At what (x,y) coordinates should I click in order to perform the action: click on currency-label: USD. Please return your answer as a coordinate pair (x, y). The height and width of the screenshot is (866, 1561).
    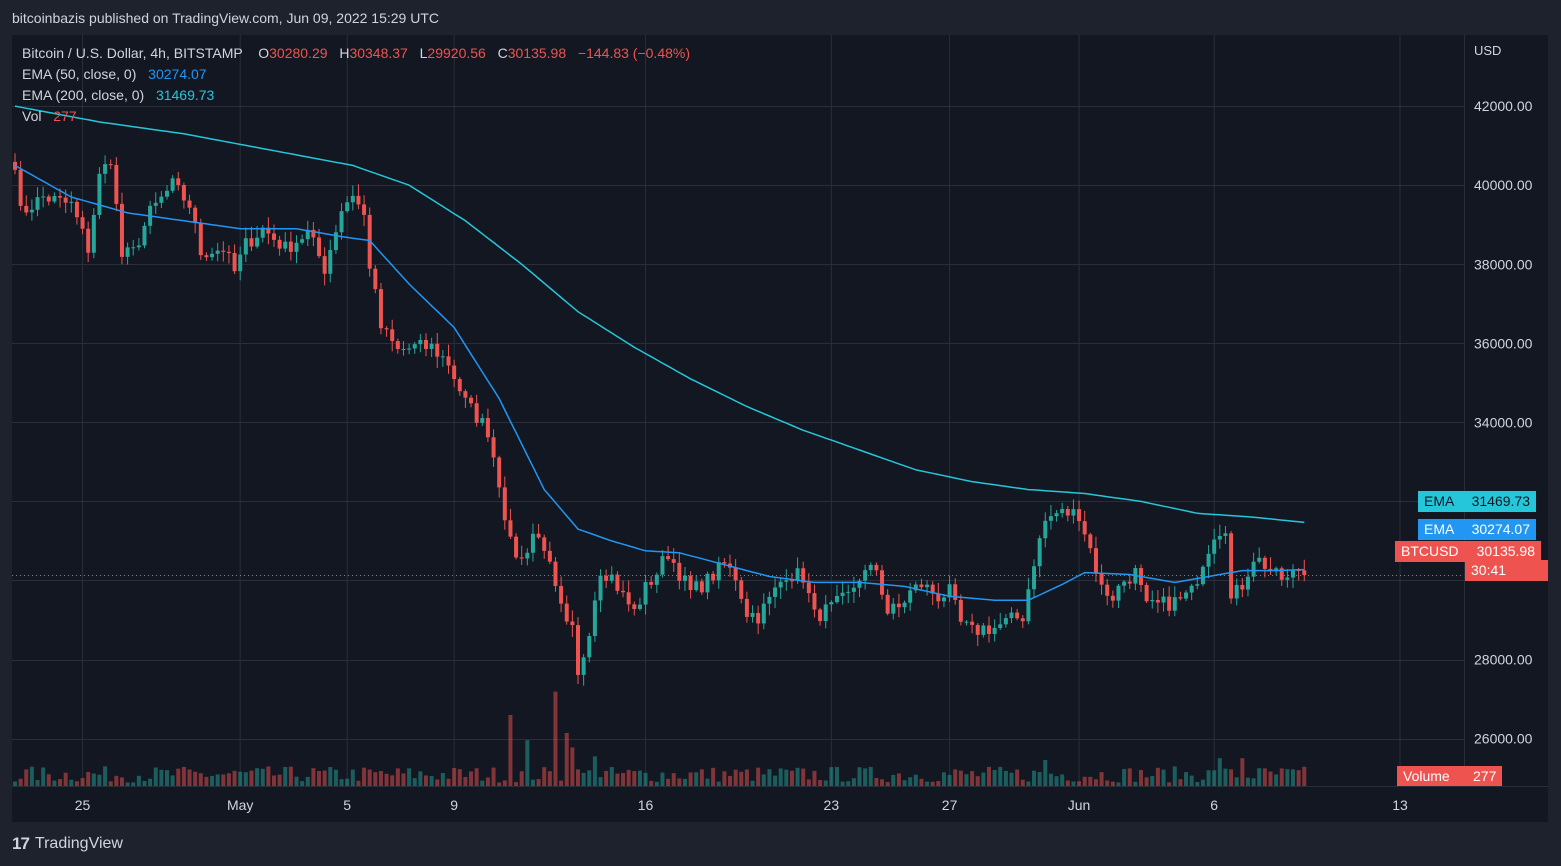
    Looking at the image, I should click on (1488, 50).